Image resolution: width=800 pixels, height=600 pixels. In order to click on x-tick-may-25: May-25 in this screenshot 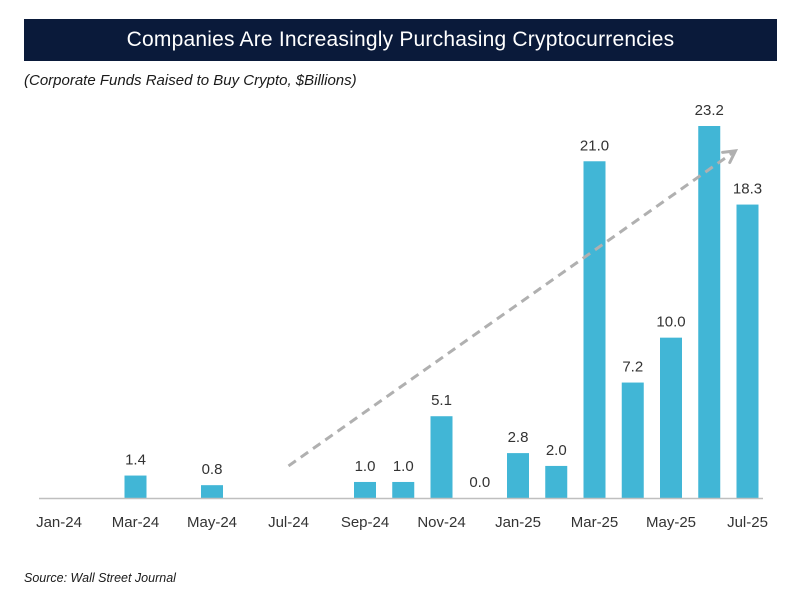, I will do `click(671, 522)`.